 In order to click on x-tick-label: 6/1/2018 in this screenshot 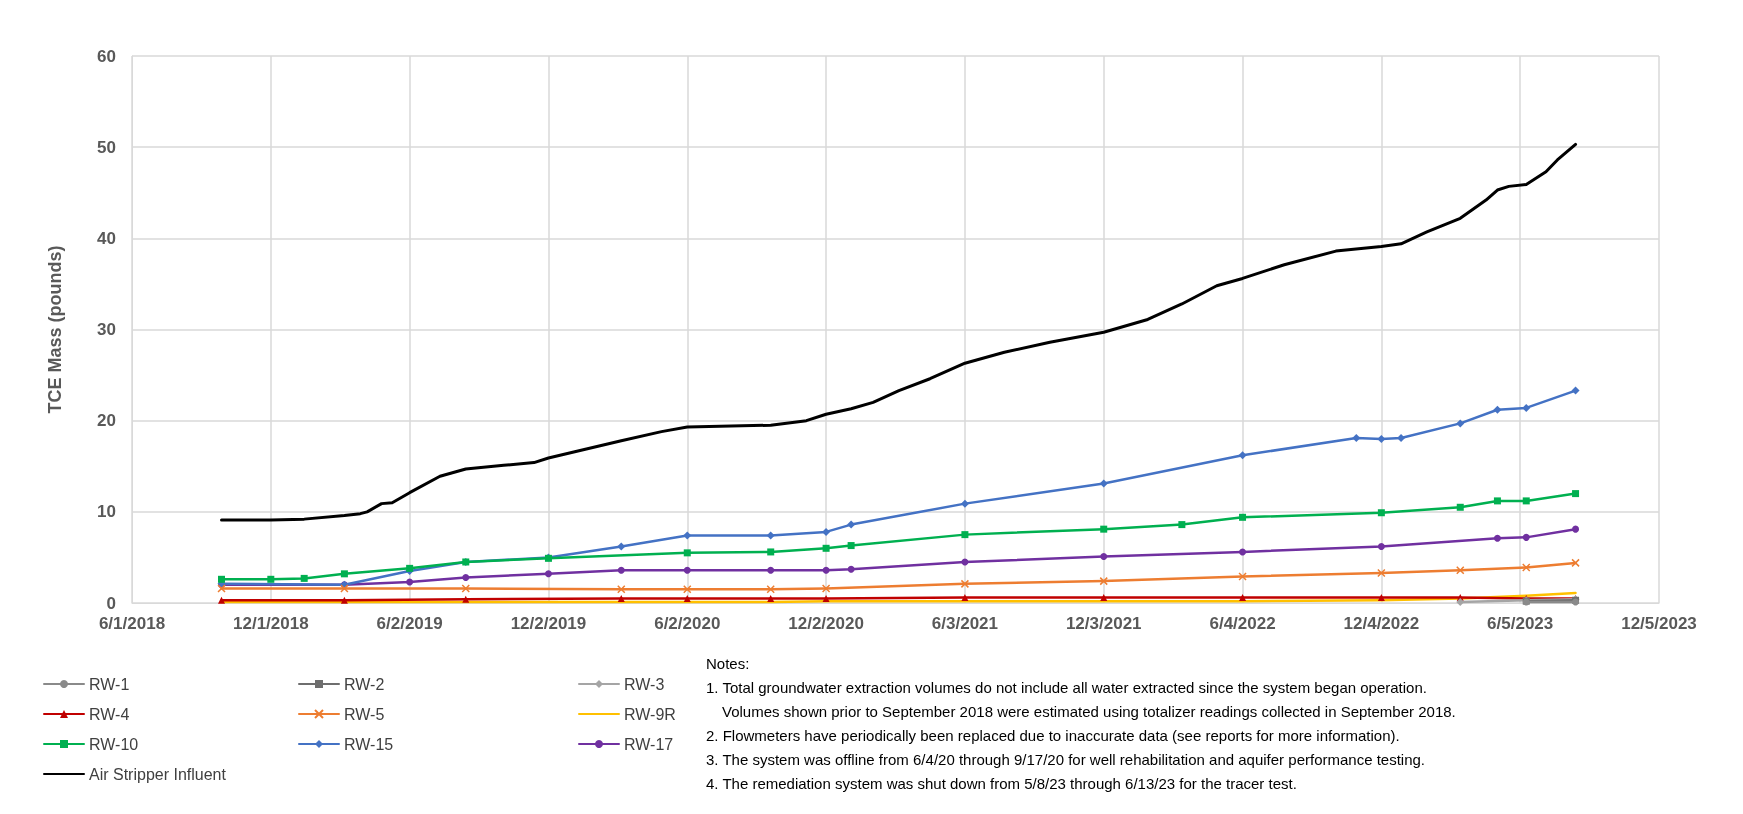, I will do `click(132, 623)`.